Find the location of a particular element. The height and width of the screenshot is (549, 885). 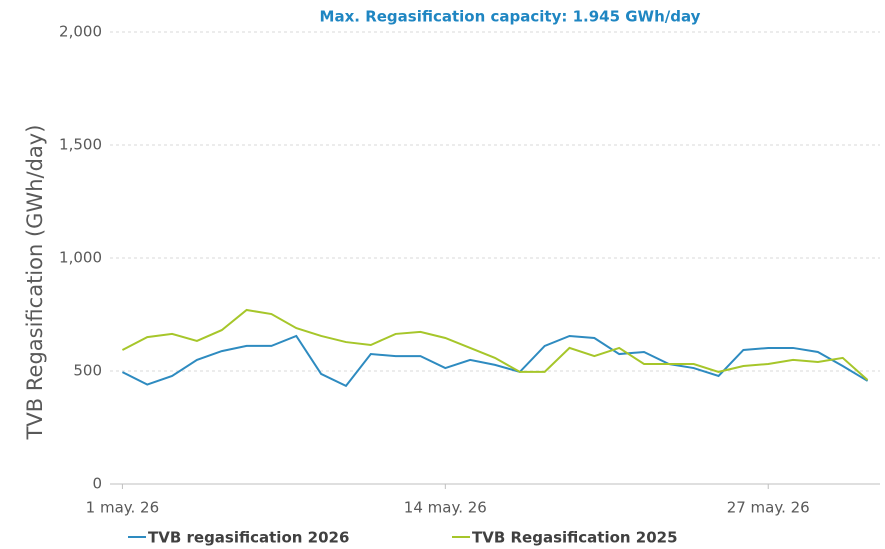

legend-label: TVB regasification 2026 is located at coordinates (248, 538).